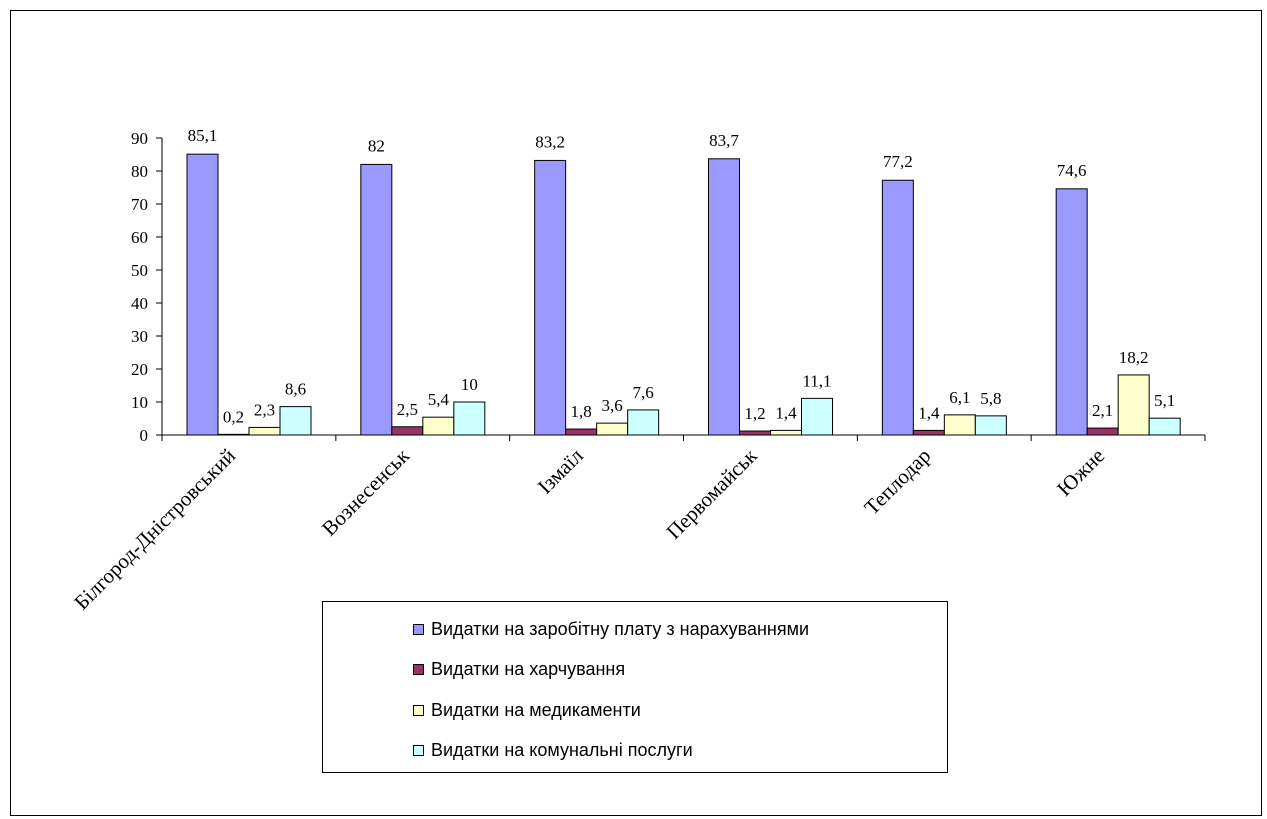 This screenshot has height=819, width=1267. Describe the element at coordinates (154, 529) in the screenshot. I see `x-category-label: Білгород-Дністровський` at that location.